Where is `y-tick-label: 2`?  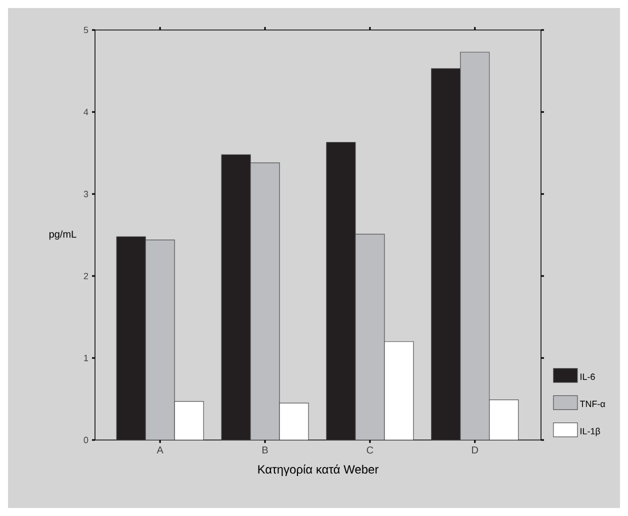 y-tick-label: 2 is located at coordinates (86, 276).